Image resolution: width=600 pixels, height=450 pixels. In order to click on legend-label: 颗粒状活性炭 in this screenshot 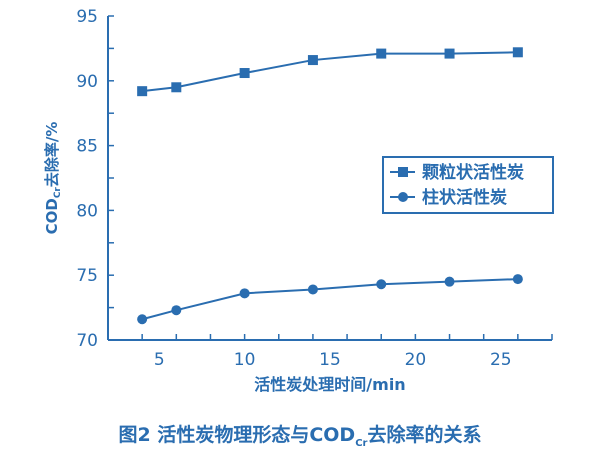, I will do `click(473, 172)`.